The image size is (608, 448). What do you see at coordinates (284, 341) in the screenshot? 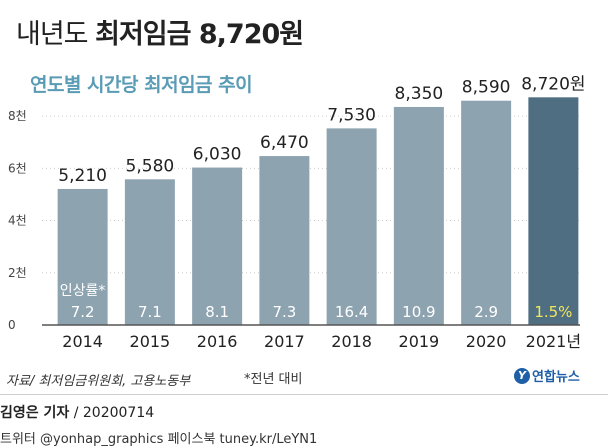
I see `x-tick-label: 2017` at bounding box center [284, 341].